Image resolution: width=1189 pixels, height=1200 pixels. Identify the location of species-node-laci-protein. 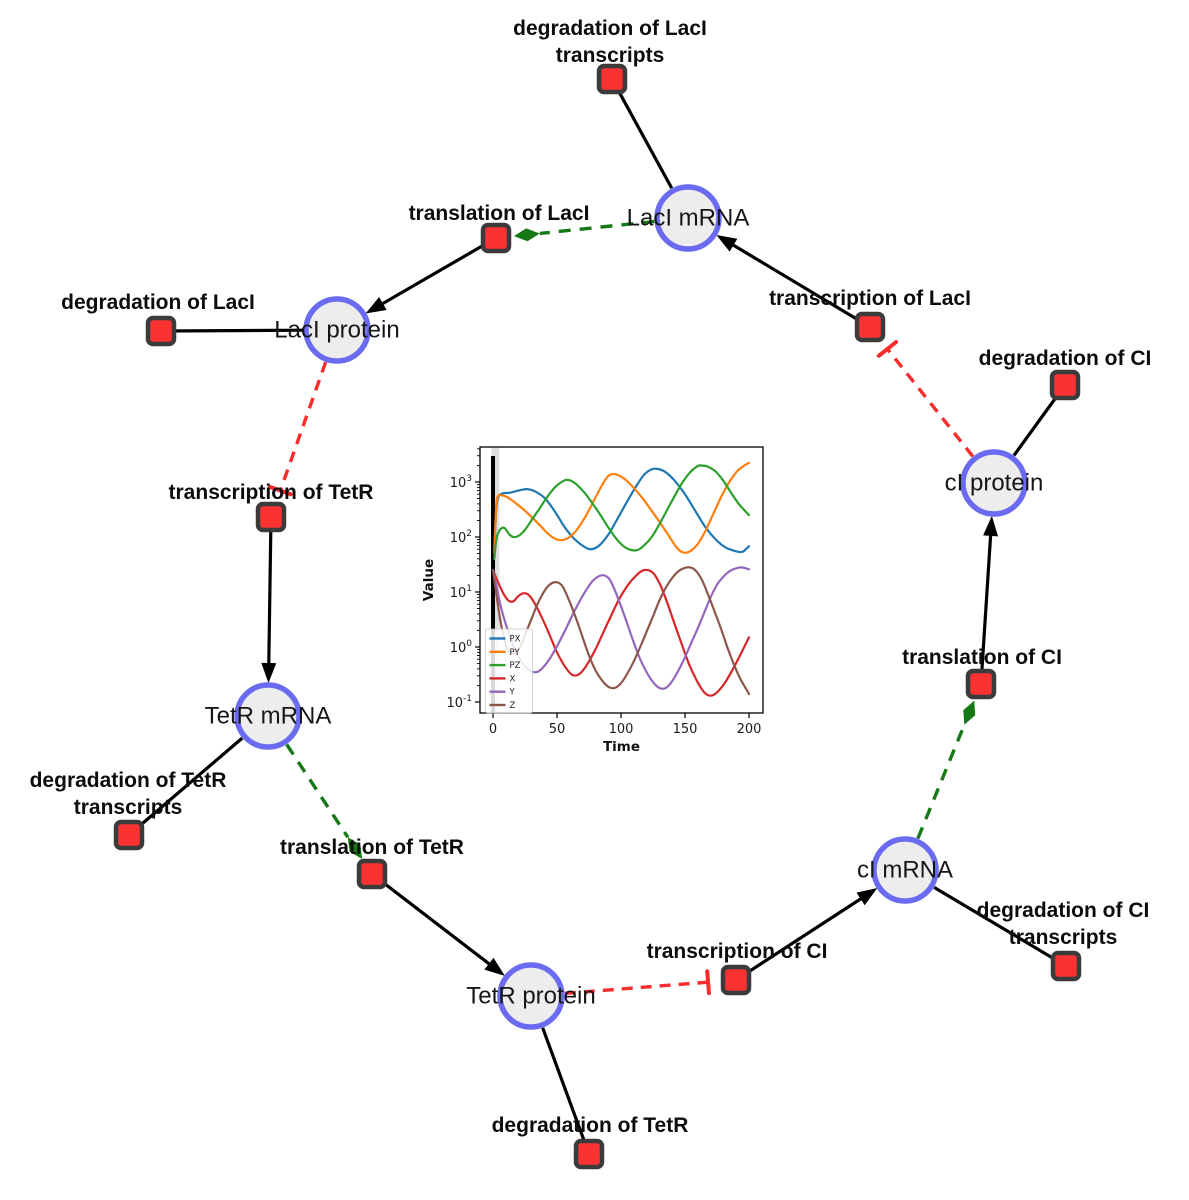
(337, 330).